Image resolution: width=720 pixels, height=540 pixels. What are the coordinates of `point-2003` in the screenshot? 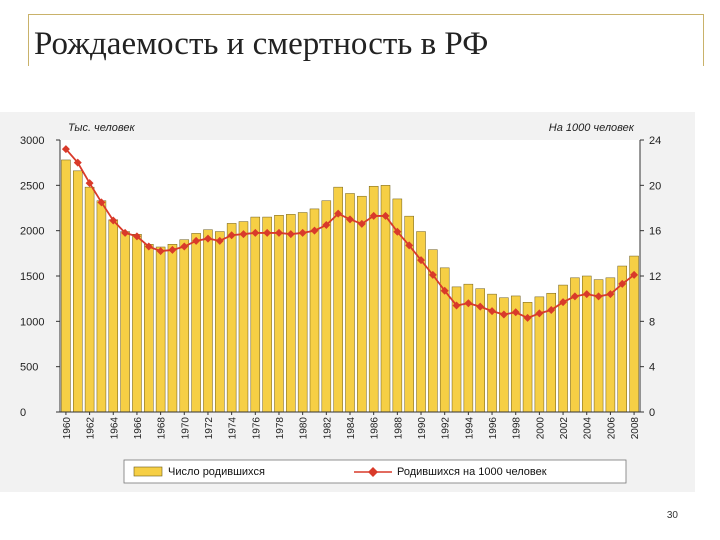 It's located at (574, 296).